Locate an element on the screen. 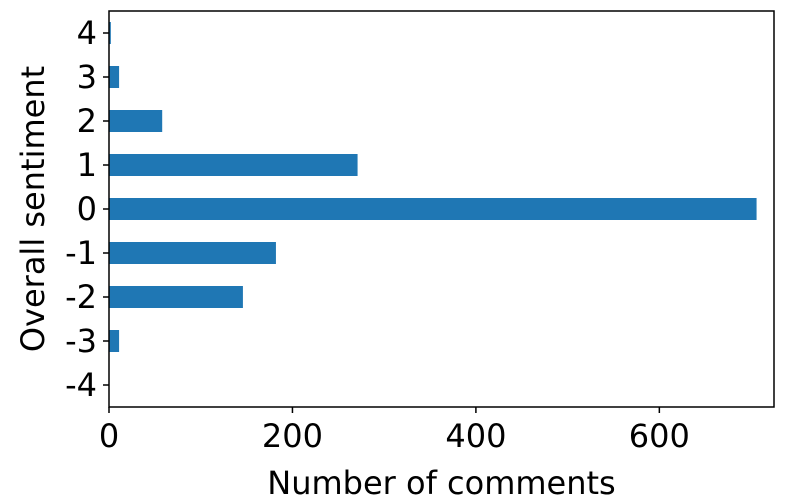  bar-sentiment--2 is located at coordinates (176, 297).